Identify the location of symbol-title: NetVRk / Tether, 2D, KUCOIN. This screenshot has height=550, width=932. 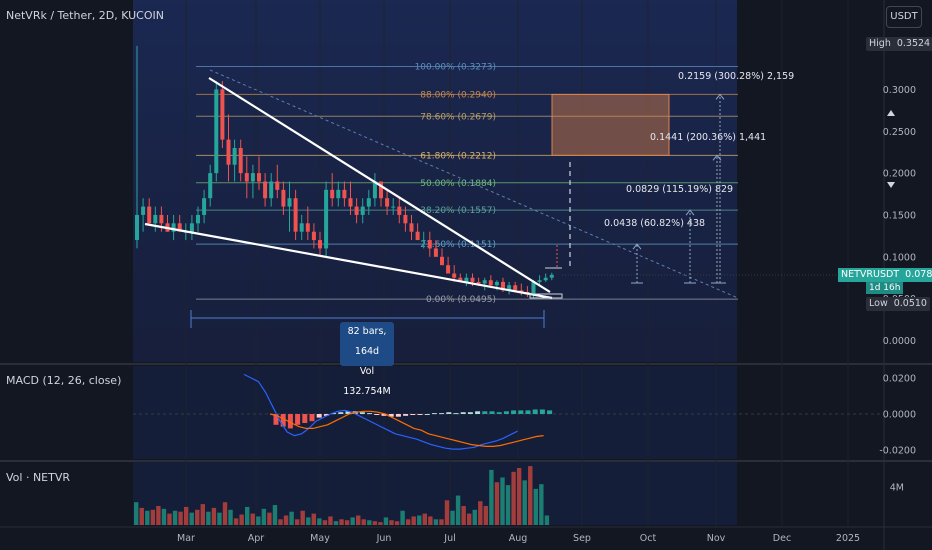
(85, 15).